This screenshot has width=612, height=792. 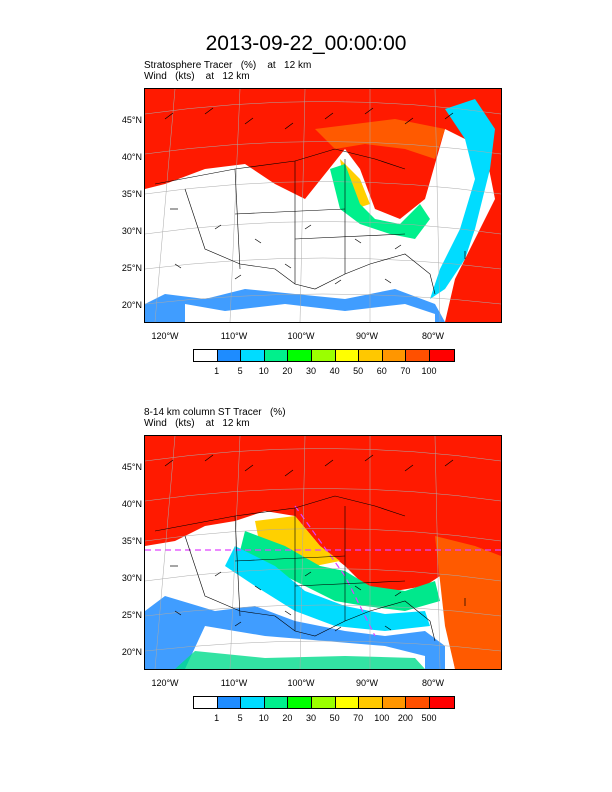 I want to click on panel2-colorbar, so click(x=324, y=702).